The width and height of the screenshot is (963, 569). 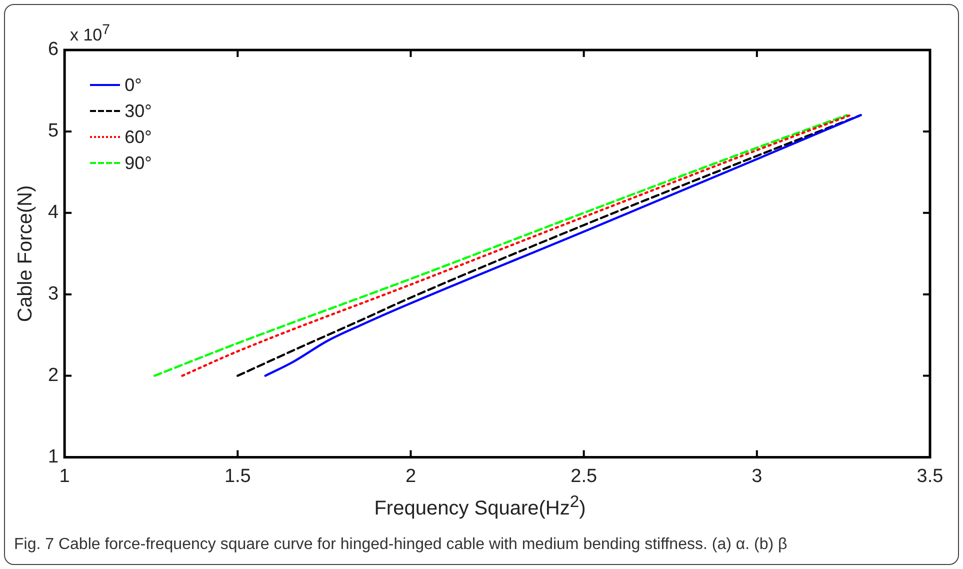 What do you see at coordinates (138, 137) in the screenshot?
I see `legend-label: 60°` at bounding box center [138, 137].